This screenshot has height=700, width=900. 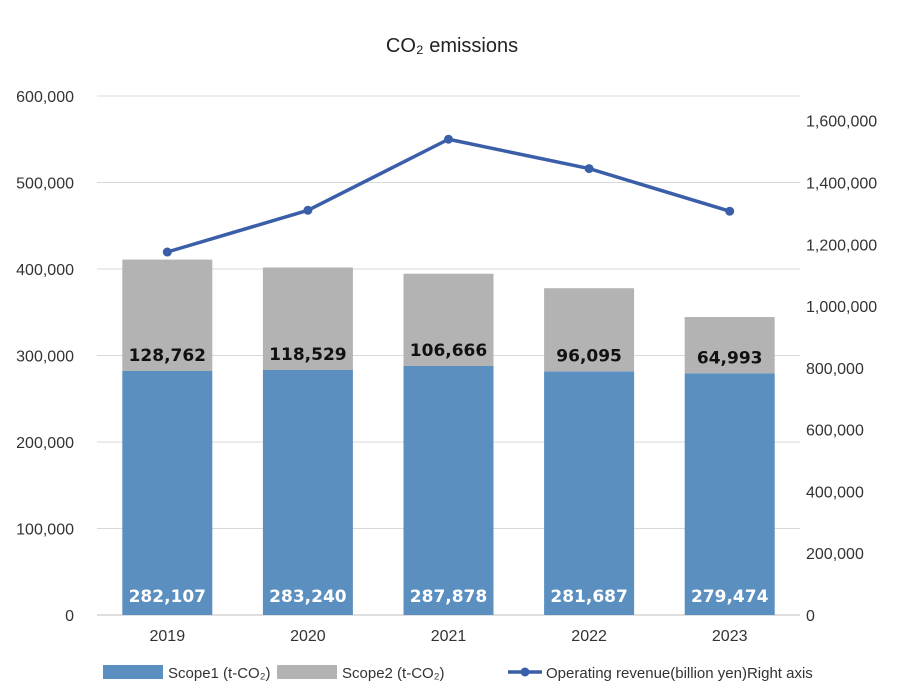 I want to click on data-label-scope2: 128,762, so click(x=167, y=356).